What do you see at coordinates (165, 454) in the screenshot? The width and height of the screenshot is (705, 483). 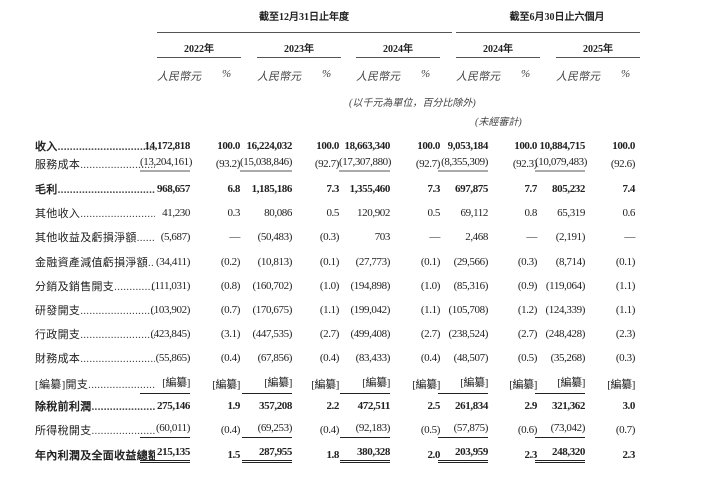 I see `amount-cell: 215,135` at bounding box center [165, 454].